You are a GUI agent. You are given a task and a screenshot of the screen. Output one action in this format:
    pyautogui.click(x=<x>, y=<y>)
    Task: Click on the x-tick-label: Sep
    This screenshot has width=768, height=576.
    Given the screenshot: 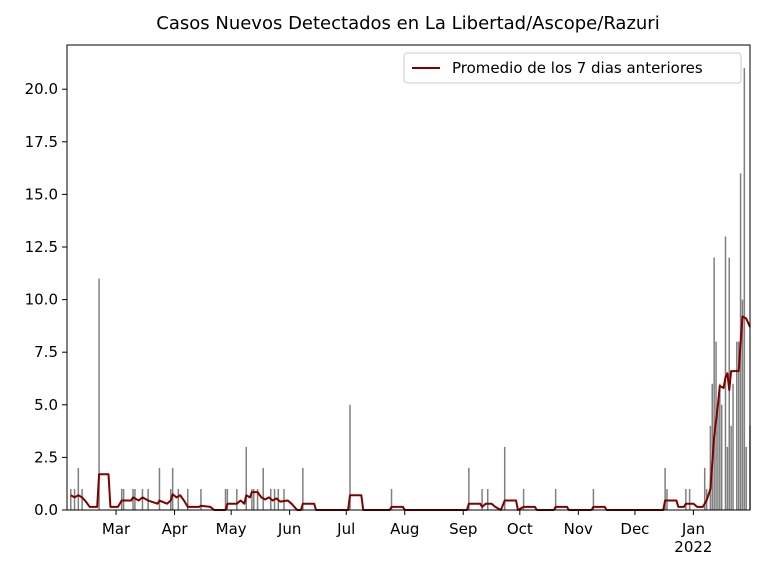 What is the action you would take?
    pyautogui.click(x=463, y=529)
    